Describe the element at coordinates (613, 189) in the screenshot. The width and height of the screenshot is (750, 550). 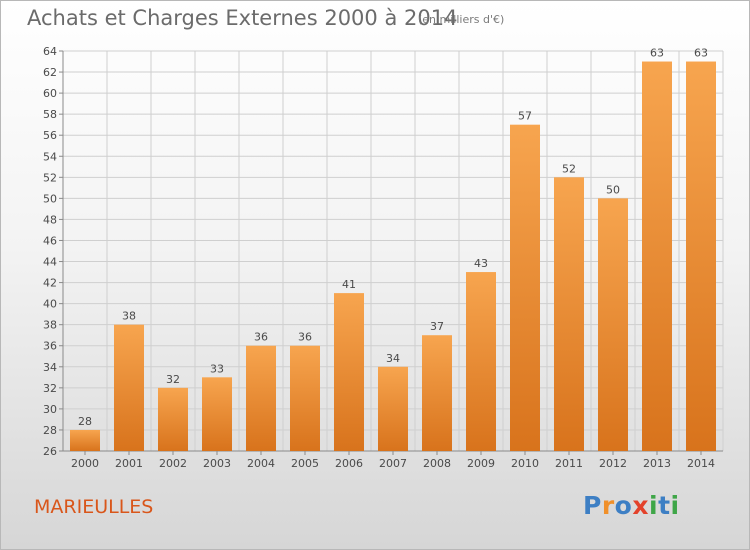
I see `bar-value-label: 50` at that location.